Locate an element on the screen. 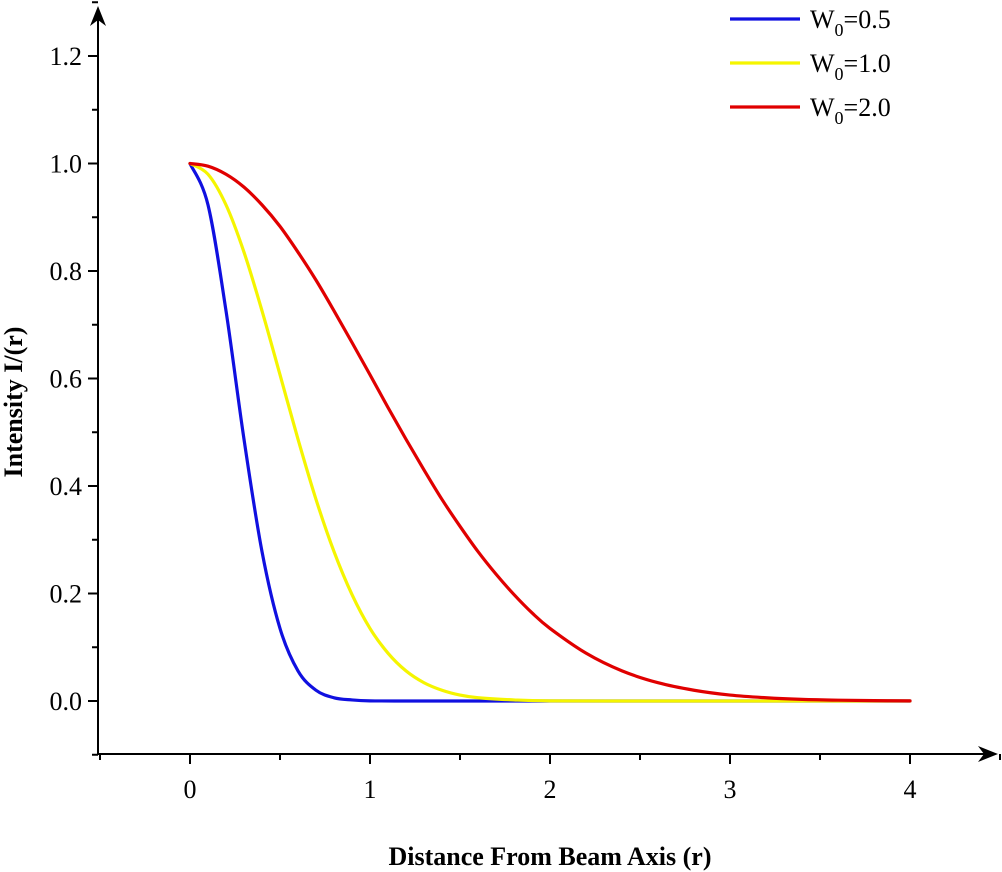 The height and width of the screenshot is (872, 1002). y-tick-label: 0.8 is located at coordinates (66, 271).